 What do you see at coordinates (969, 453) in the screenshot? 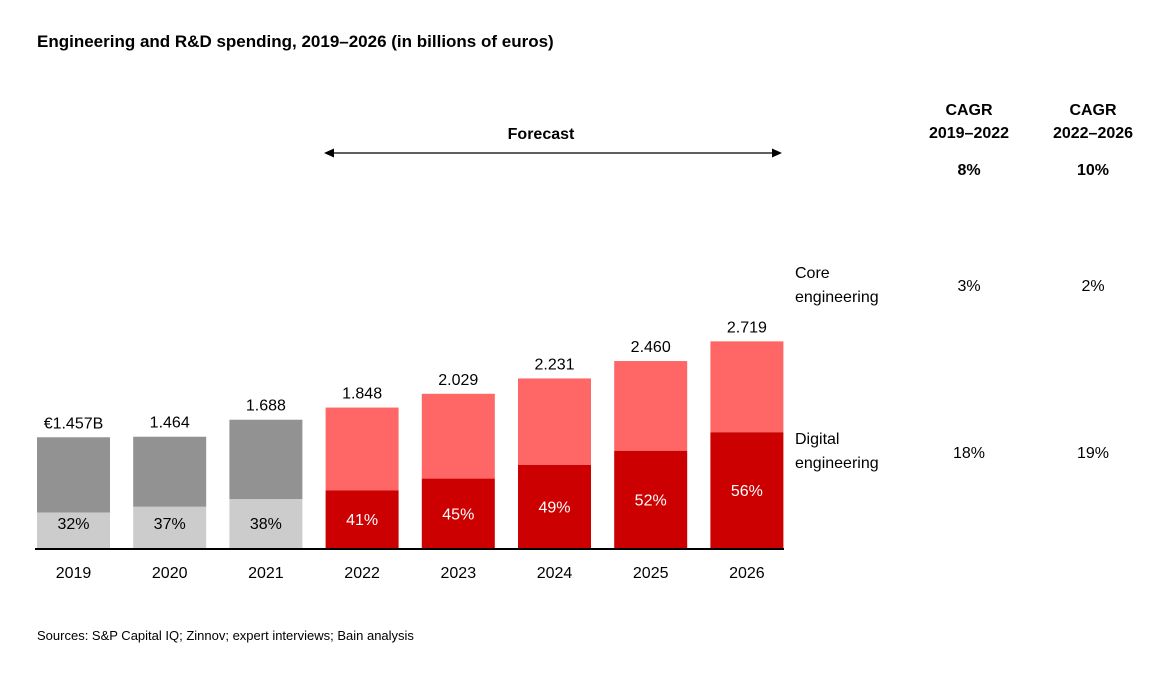
I see `cagr-digital-2019-2022: 18%` at bounding box center [969, 453].